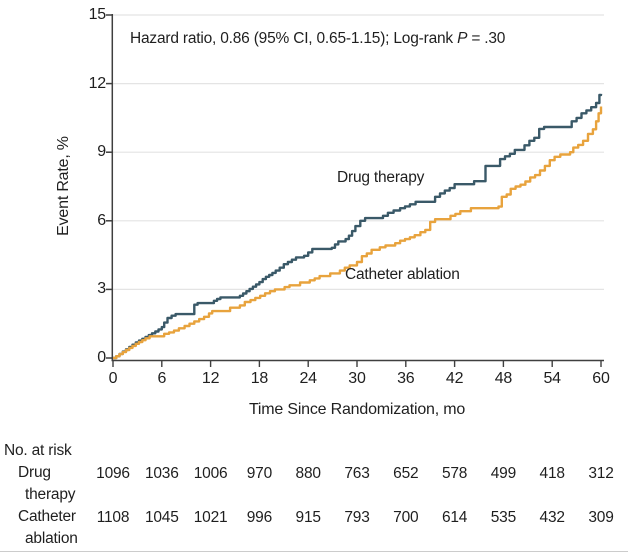  What do you see at coordinates (357, 378) in the screenshot?
I see `x-tick-label-30: 30` at bounding box center [357, 378].